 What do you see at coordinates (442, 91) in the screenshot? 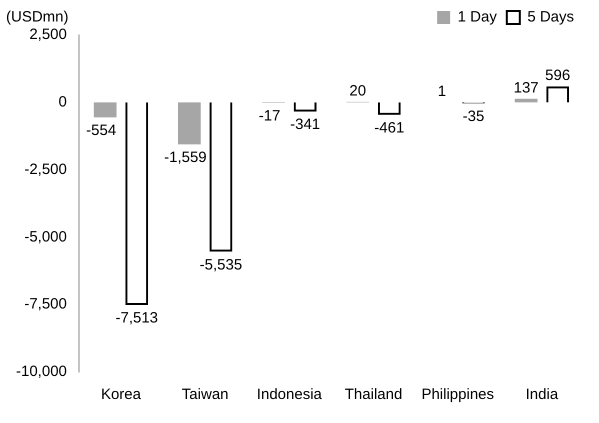
I see `data-label: 1` at bounding box center [442, 91].